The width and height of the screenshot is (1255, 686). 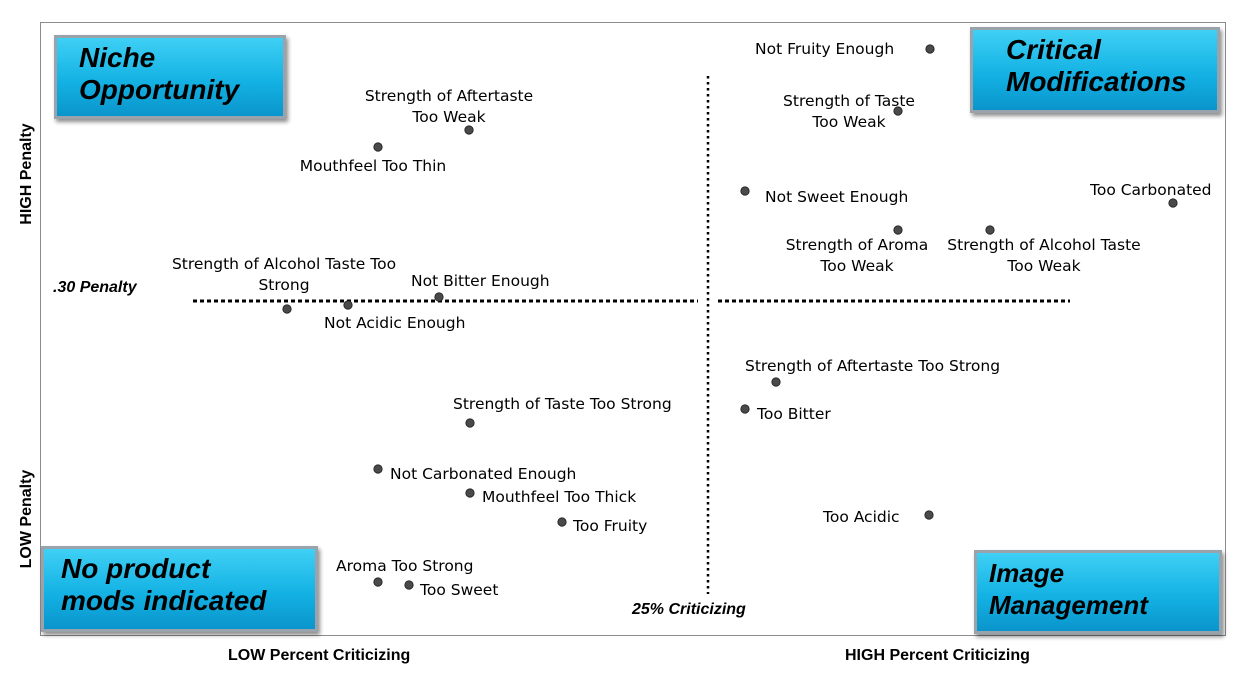 What do you see at coordinates (159, 89) in the screenshot?
I see `quadrant-label-line: Opportunity` at bounding box center [159, 89].